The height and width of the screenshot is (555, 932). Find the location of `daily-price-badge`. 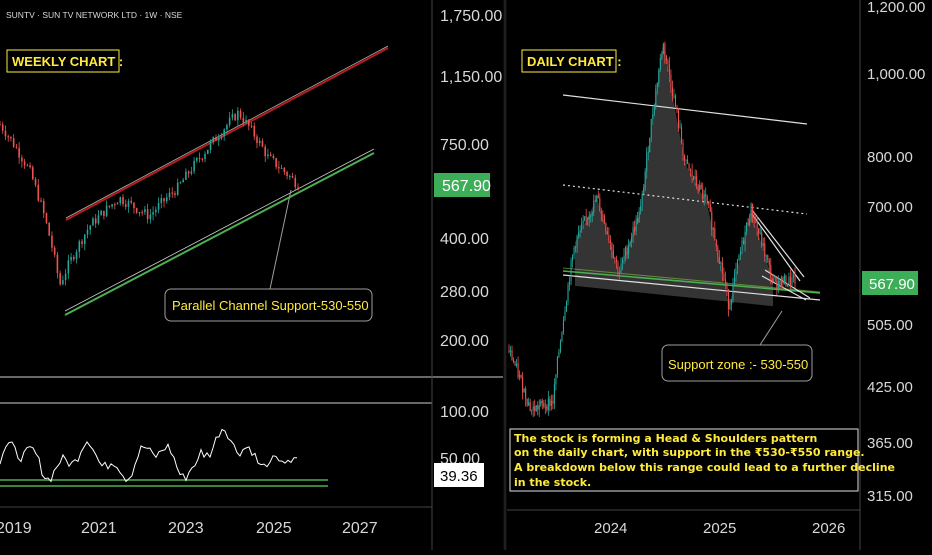

daily-price-badge is located at coordinates (890, 283).